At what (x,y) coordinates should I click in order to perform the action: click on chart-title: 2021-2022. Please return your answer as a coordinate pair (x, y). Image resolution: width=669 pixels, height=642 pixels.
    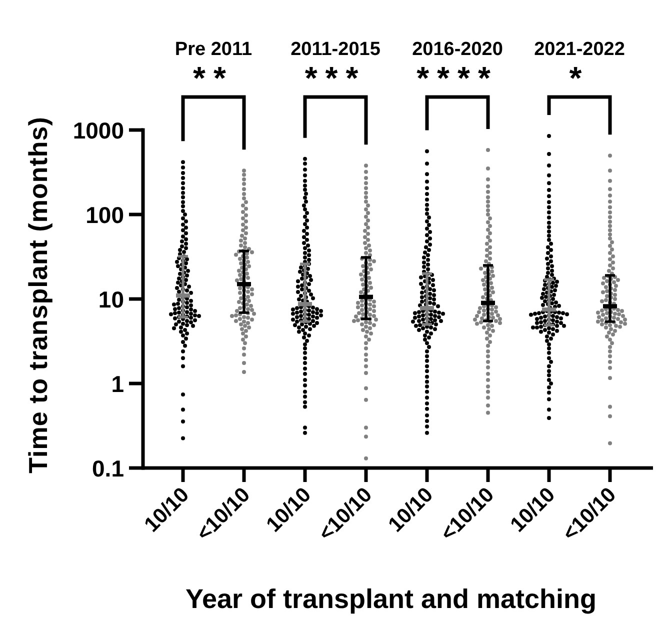
    Looking at the image, I should click on (579, 49).